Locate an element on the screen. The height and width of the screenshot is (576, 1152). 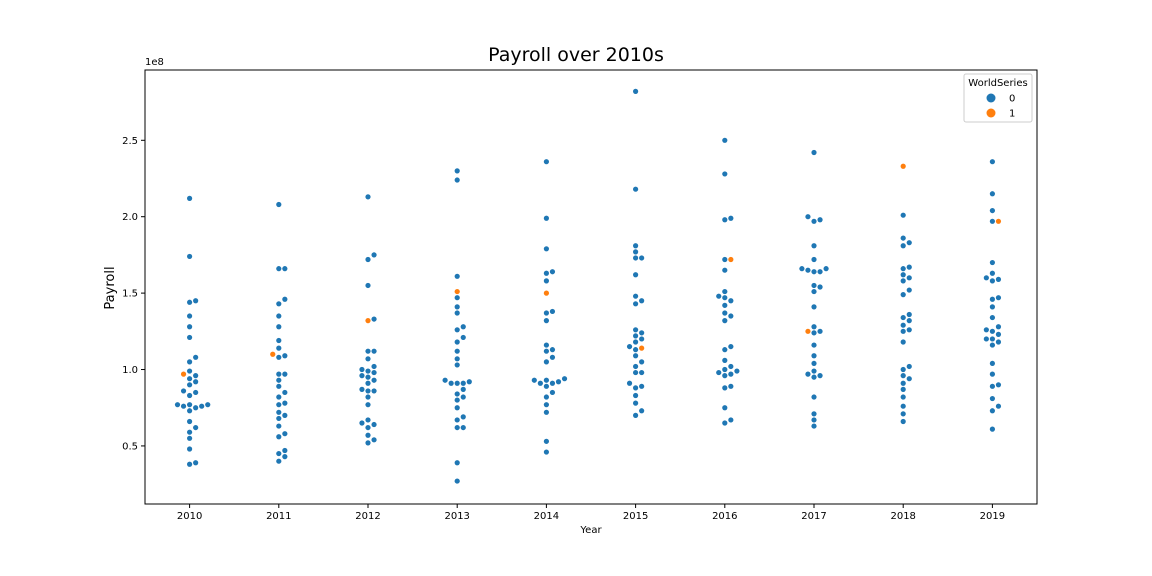
y-tick-label: 1.5 is located at coordinates (130, 294).